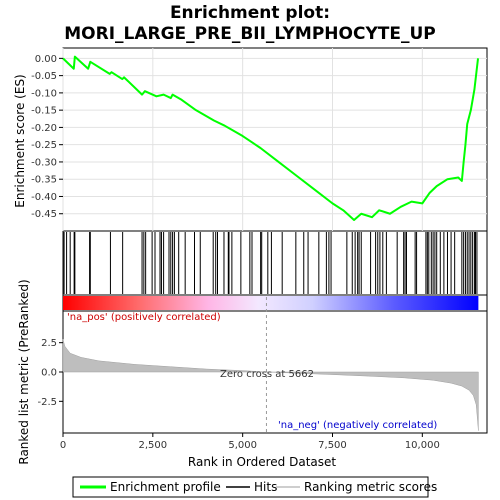 Image resolution: width=500 pixels, height=500 pixels. I want to click on es-y-tick-label: 0.00, so click(46, 59).